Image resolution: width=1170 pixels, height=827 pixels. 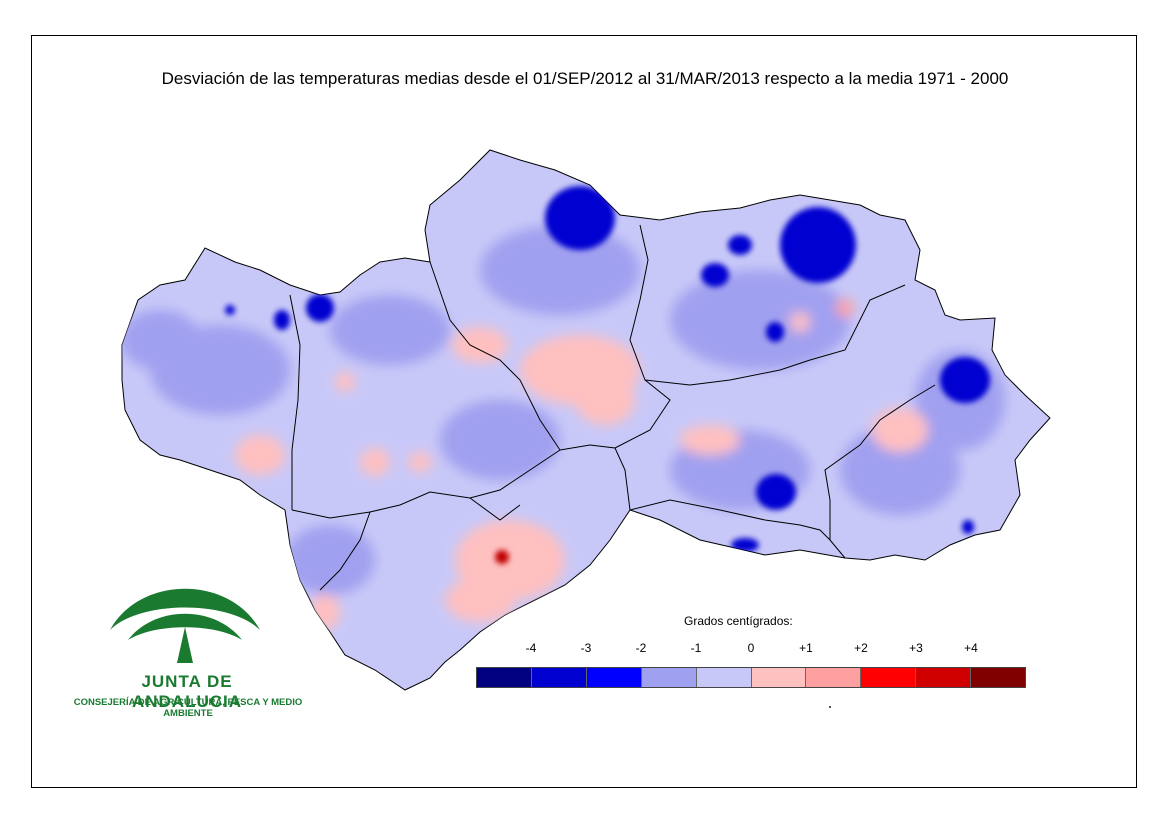 What do you see at coordinates (641, 648) in the screenshot?
I see `legend-tick-label: -2` at bounding box center [641, 648].